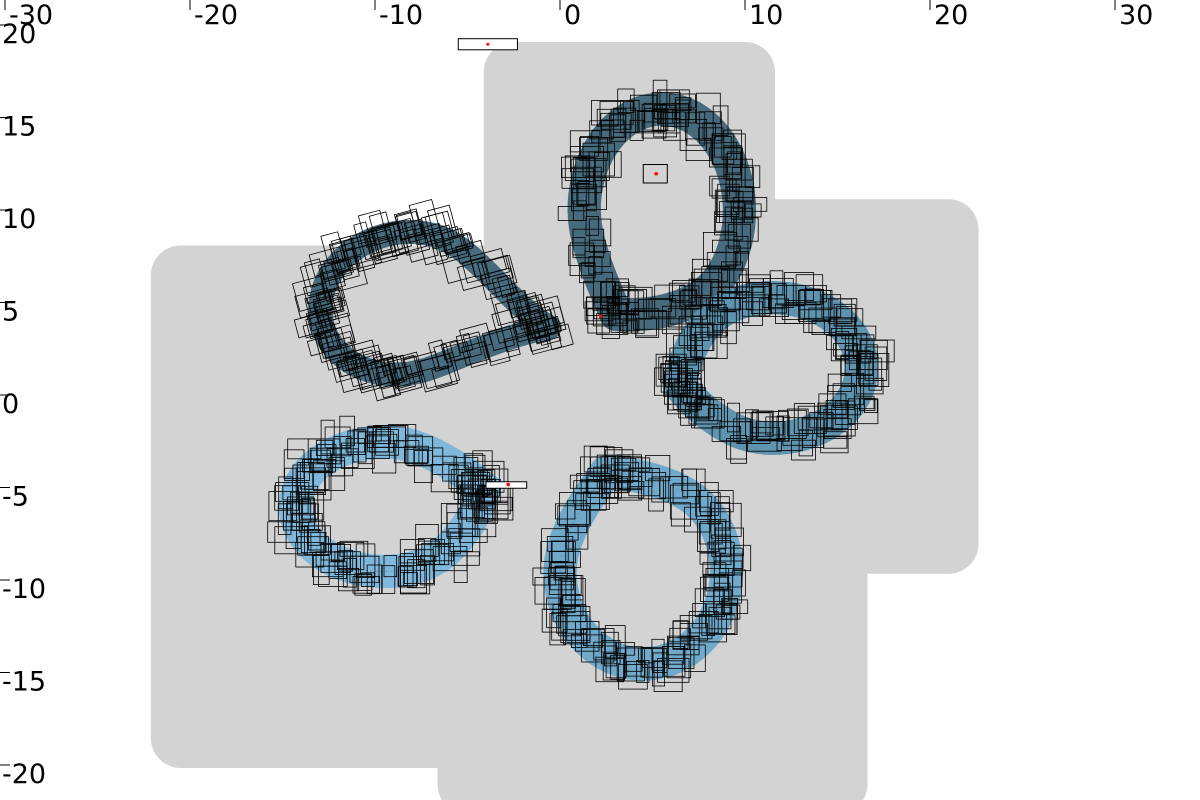 The image size is (1200, 800). What do you see at coordinates (24, 774) in the screenshot?
I see `y-tick-label-8: -20` at bounding box center [24, 774].